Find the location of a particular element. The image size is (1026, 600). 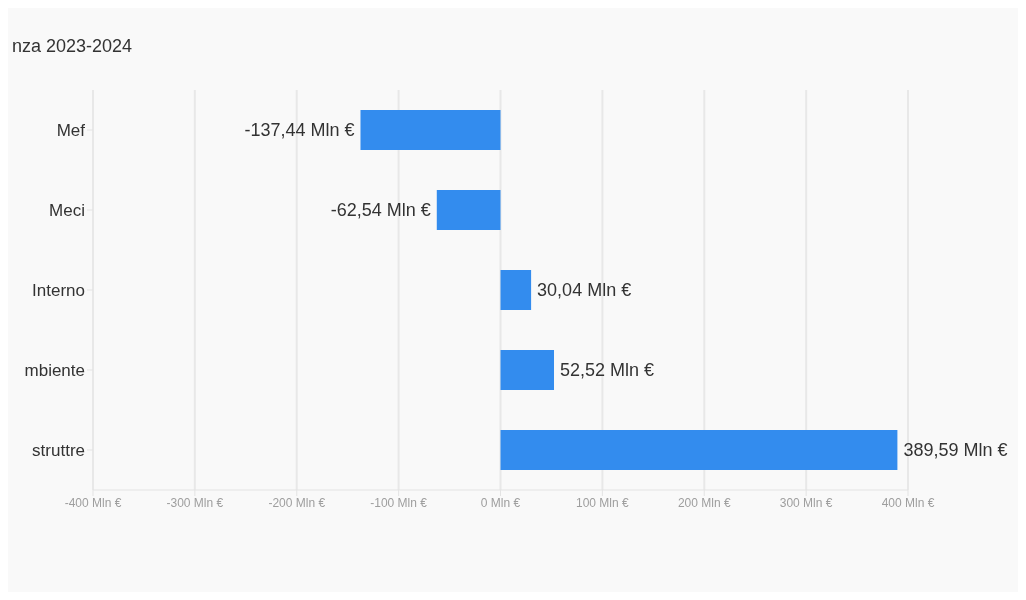

data-label: 389,59 Mln € is located at coordinates (955, 450).